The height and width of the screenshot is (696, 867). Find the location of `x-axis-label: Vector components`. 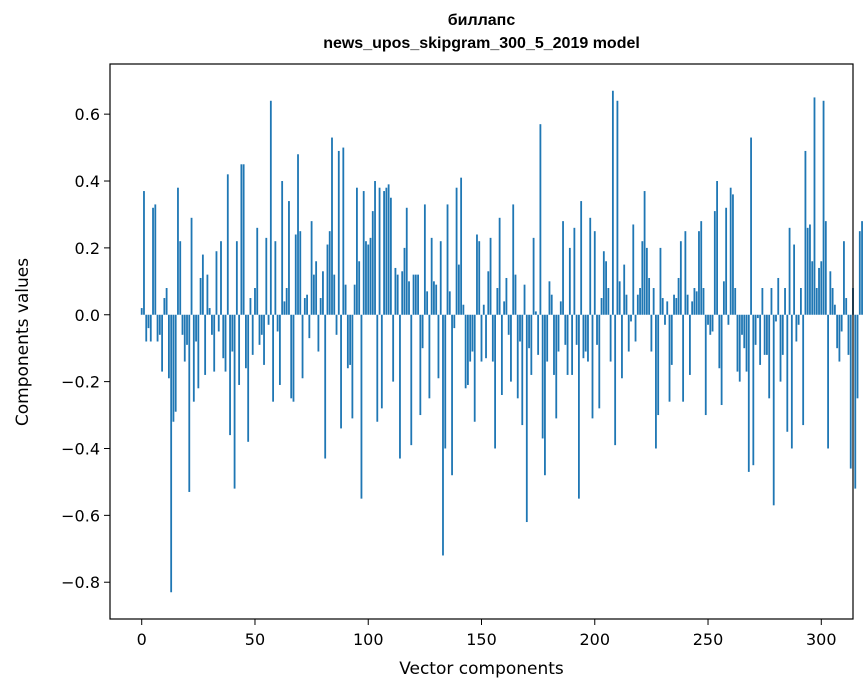

x-axis-label: Vector components is located at coordinates (481, 669).